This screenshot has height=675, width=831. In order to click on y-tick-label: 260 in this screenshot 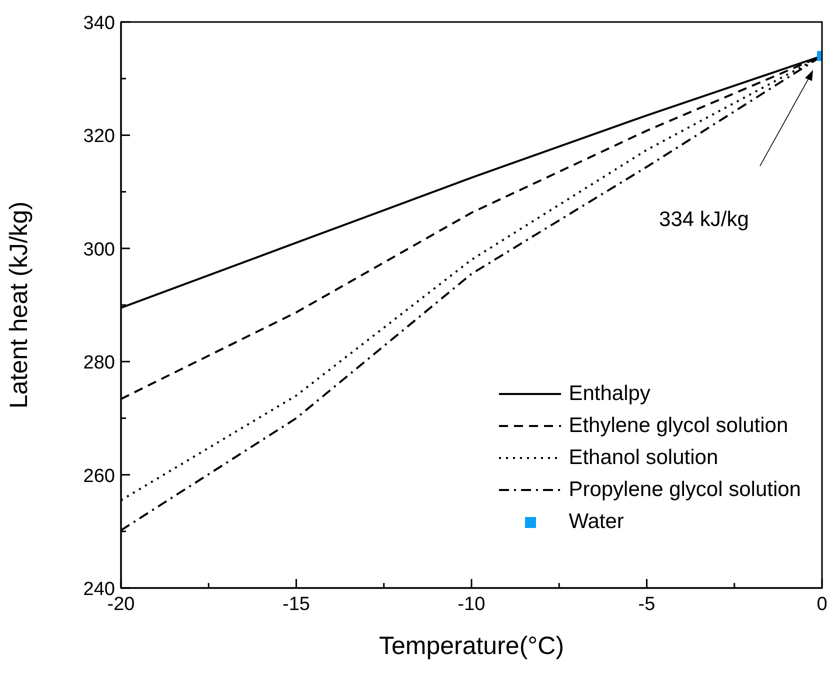, I will do `click(99, 476)`.